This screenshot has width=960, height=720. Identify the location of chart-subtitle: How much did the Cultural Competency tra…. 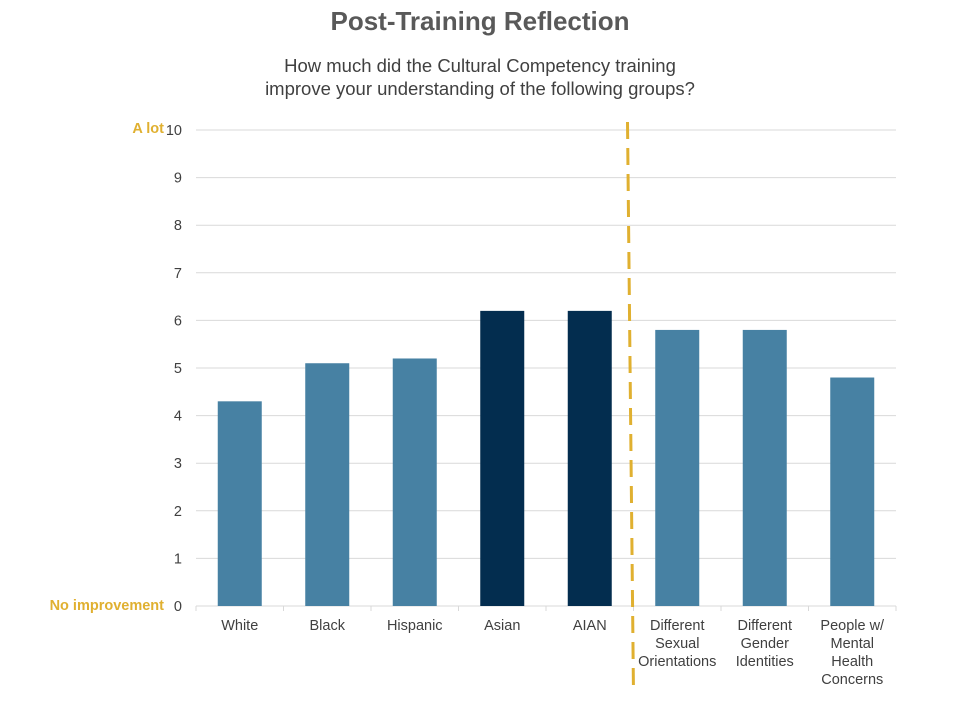
(480, 77).